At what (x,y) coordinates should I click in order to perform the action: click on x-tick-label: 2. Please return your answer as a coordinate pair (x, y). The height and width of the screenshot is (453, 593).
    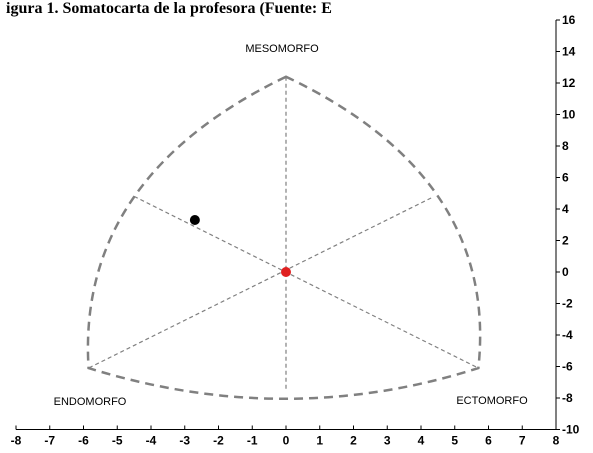
    Looking at the image, I should click on (353, 441).